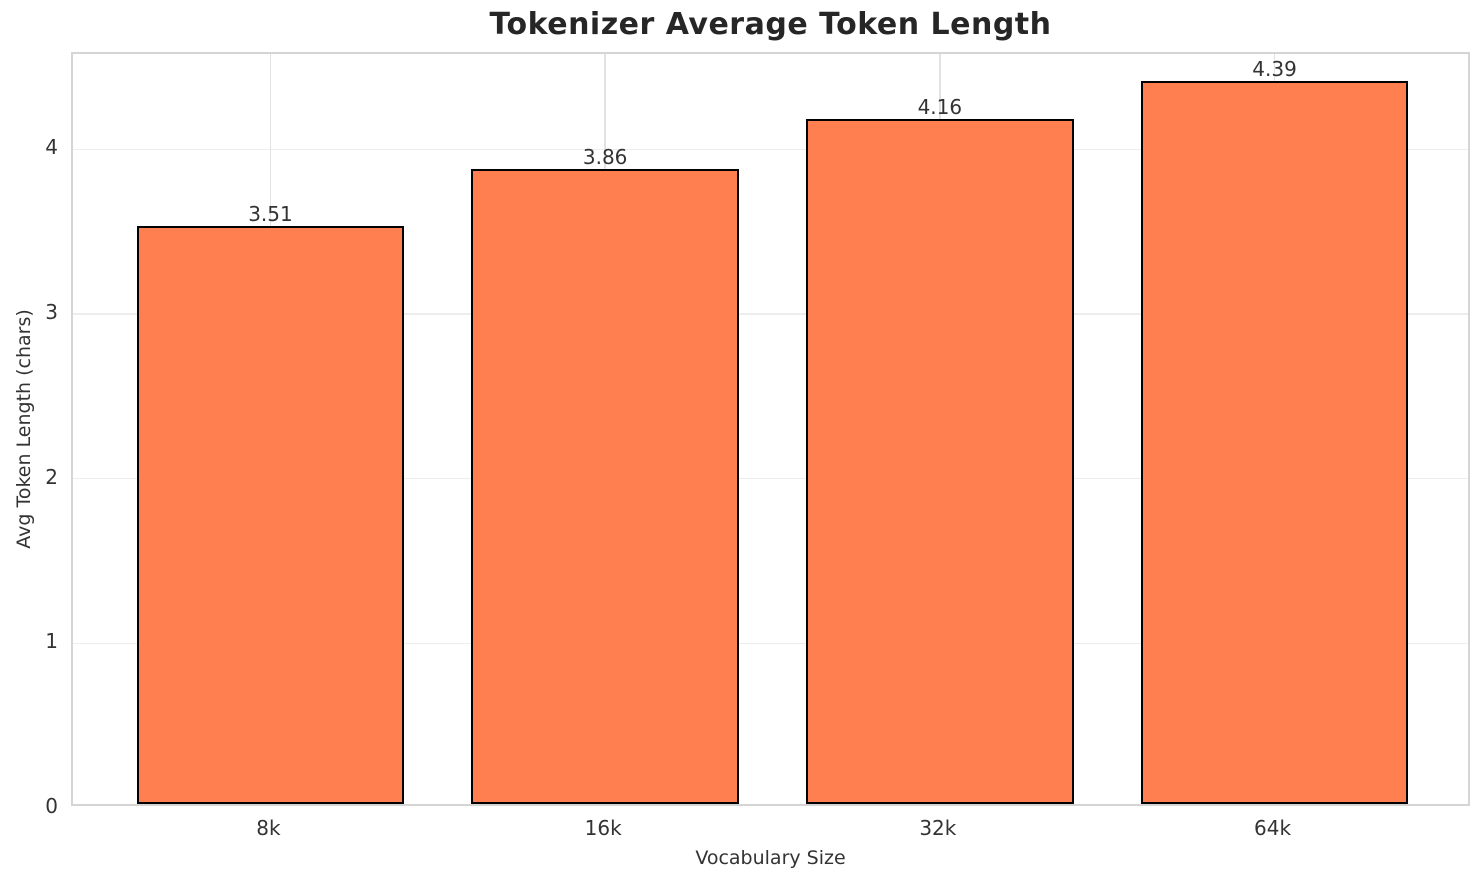 This screenshot has width=1483, height=885. I want to click on chart-title: Tokenizer Average Token Length, so click(770, 24).